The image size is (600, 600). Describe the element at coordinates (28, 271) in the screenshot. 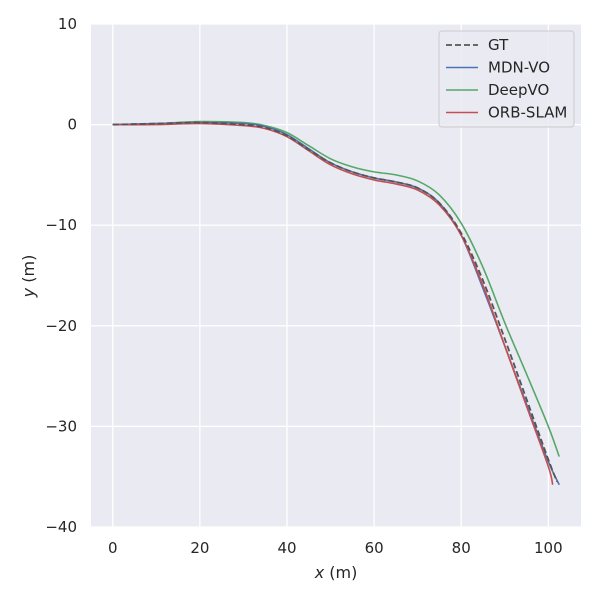

I see `y-axis-label-unit: (m)` at that location.